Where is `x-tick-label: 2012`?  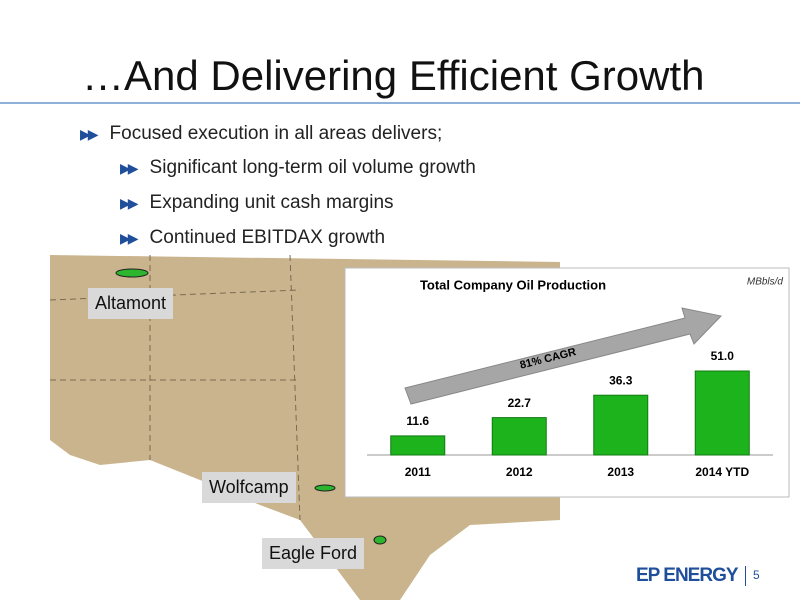 x-tick-label: 2012 is located at coordinates (519, 472).